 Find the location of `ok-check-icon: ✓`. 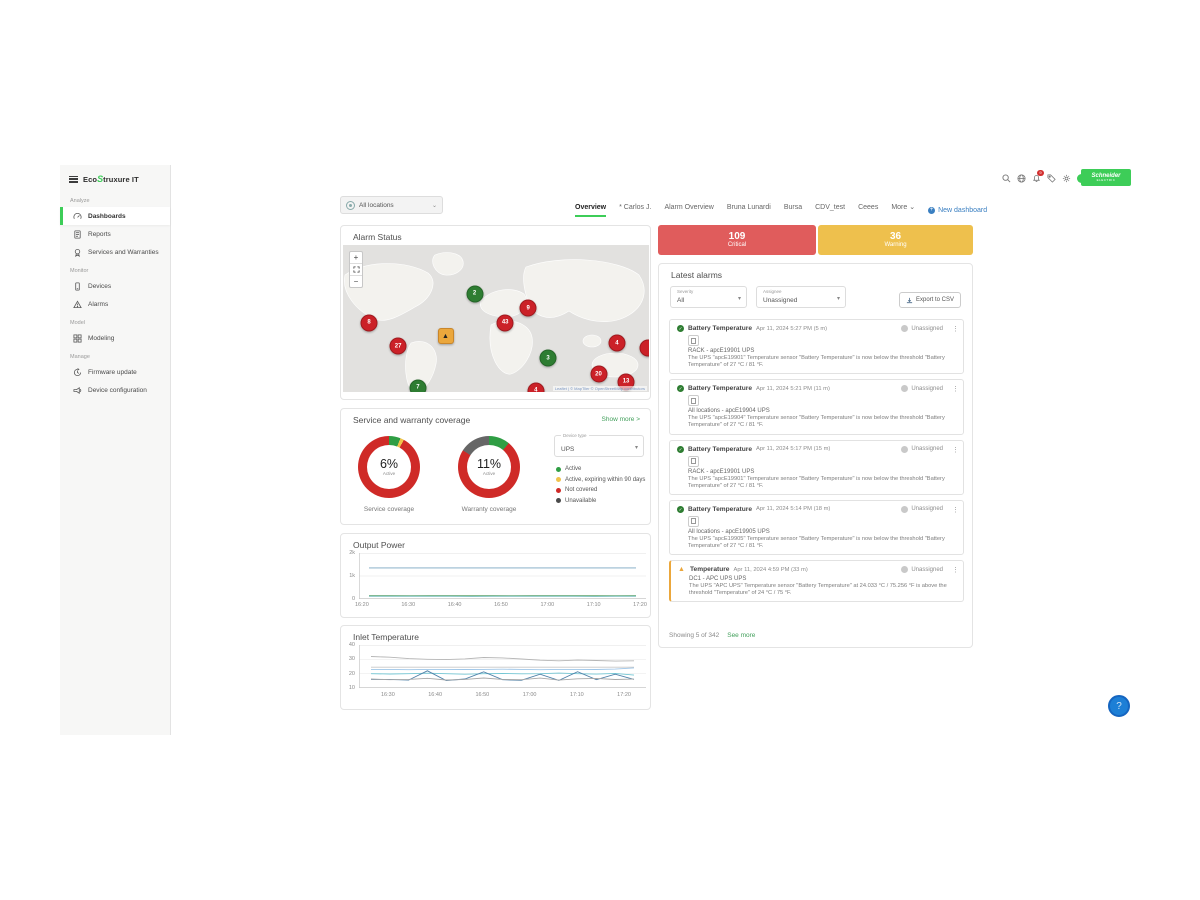

ok-check-icon: ✓ is located at coordinates (680, 509).